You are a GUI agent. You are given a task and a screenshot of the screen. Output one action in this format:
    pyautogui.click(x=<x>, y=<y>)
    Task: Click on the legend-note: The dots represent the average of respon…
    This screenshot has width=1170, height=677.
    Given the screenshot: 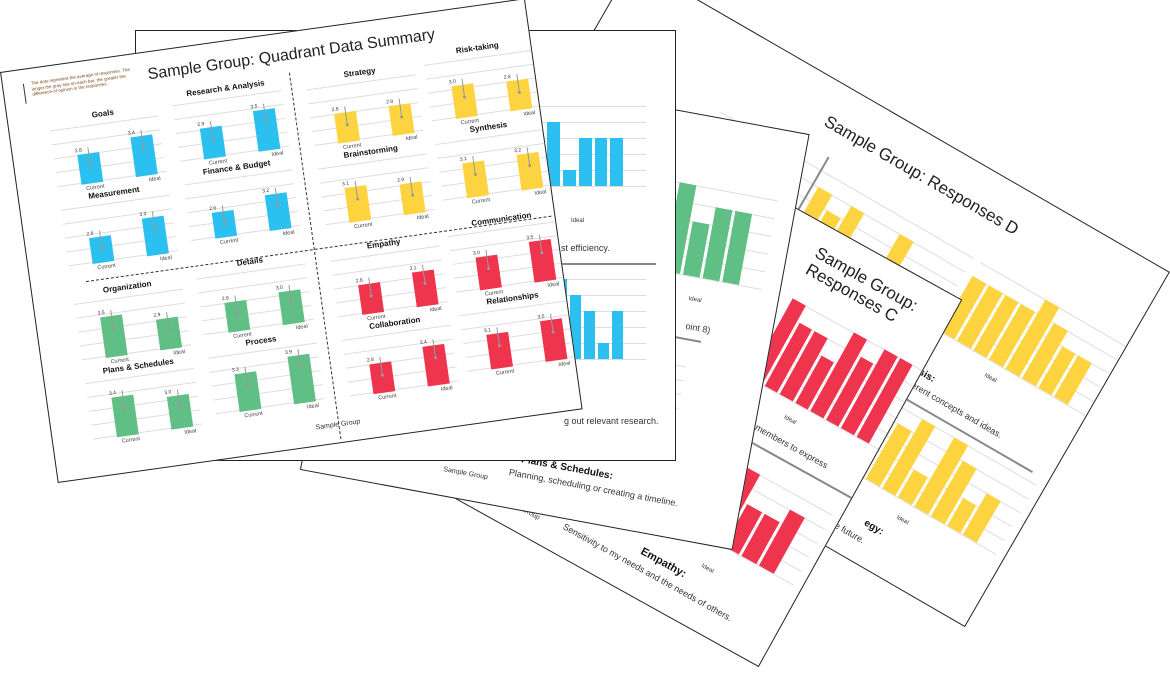 What is the action you would take?
    pyautogui.click(x=80, y=81)
    